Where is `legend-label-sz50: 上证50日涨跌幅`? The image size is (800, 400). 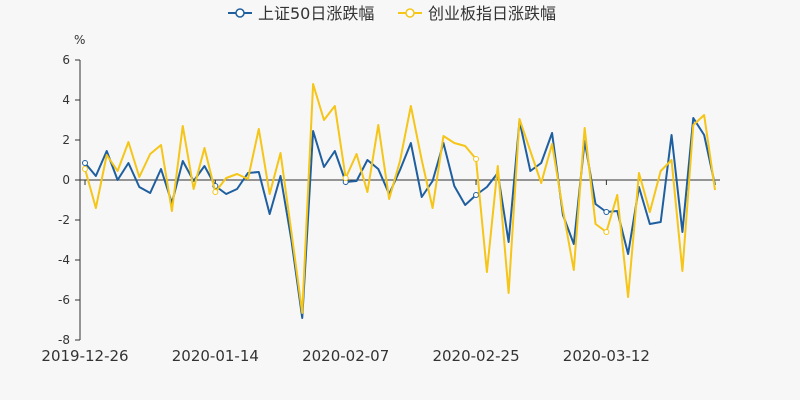
legend-label-sz50: 上证50日涨跌幅 is located at coordinates (316, 13).